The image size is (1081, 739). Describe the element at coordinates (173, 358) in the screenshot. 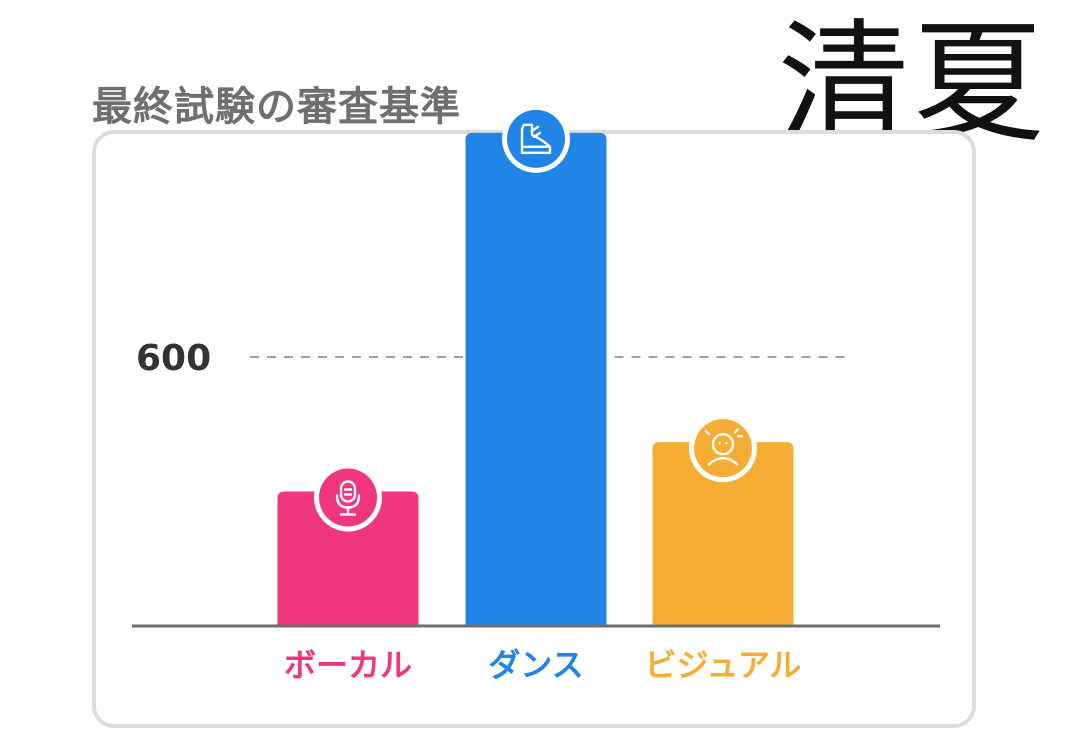

I see `reference-line-label: 600` at that location.